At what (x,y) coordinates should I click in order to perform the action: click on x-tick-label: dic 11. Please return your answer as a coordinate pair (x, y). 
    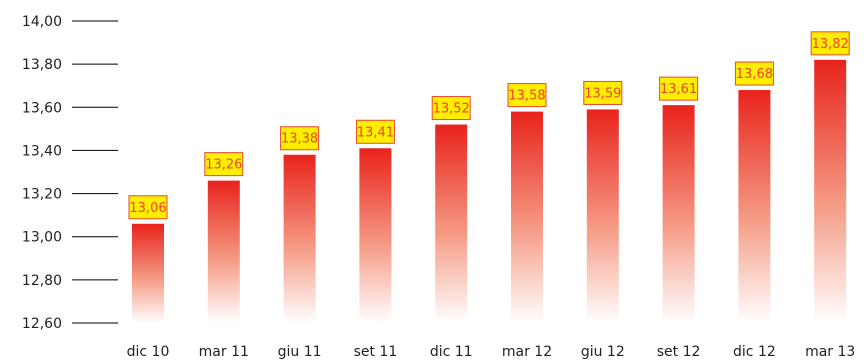
    Looking at the image, I should click on (451, 352).